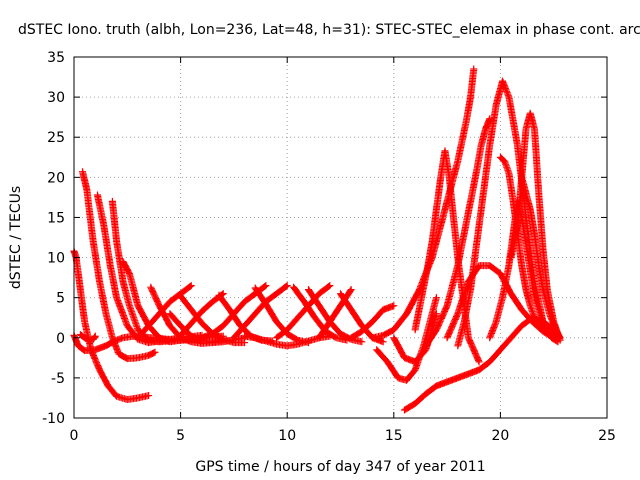  I want to click on x-axis-label: GPS time / hours of day 347 of year 2011, so click(340, 467).